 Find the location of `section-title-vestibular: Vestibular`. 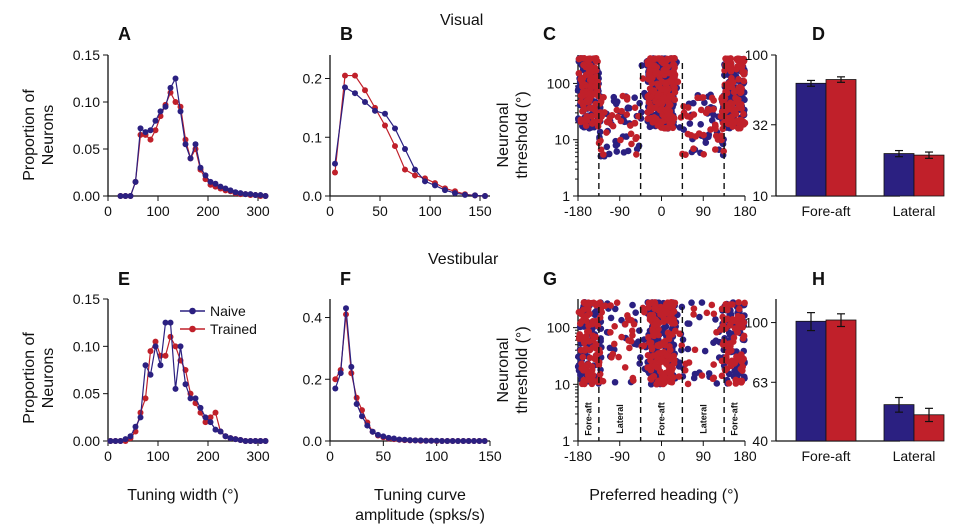

section-title-vestibular: Vestibular is located at coordinates (463, 259).